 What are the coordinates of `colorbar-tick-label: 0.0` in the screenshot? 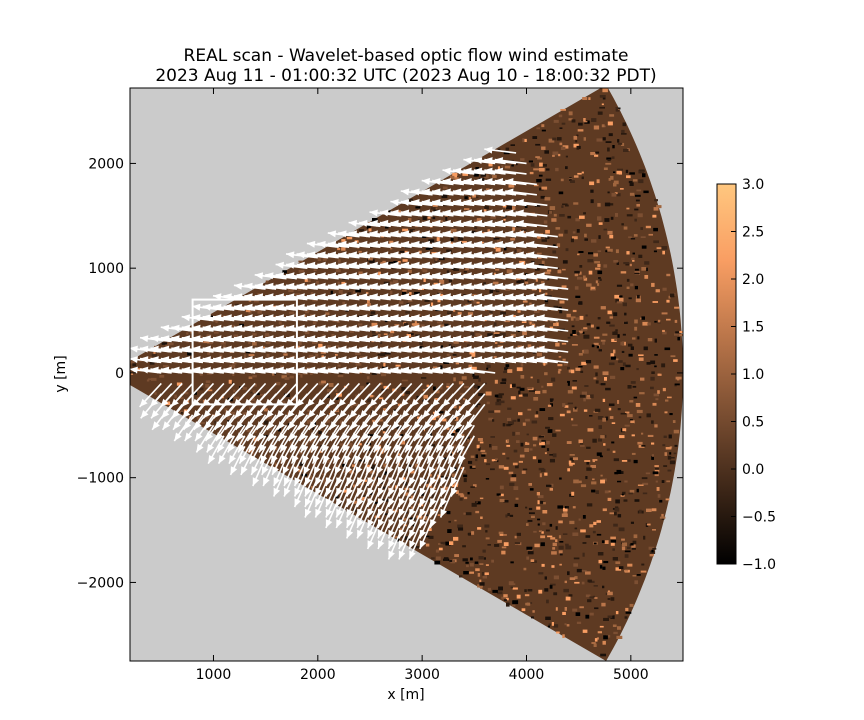 It's located at (753, 470).